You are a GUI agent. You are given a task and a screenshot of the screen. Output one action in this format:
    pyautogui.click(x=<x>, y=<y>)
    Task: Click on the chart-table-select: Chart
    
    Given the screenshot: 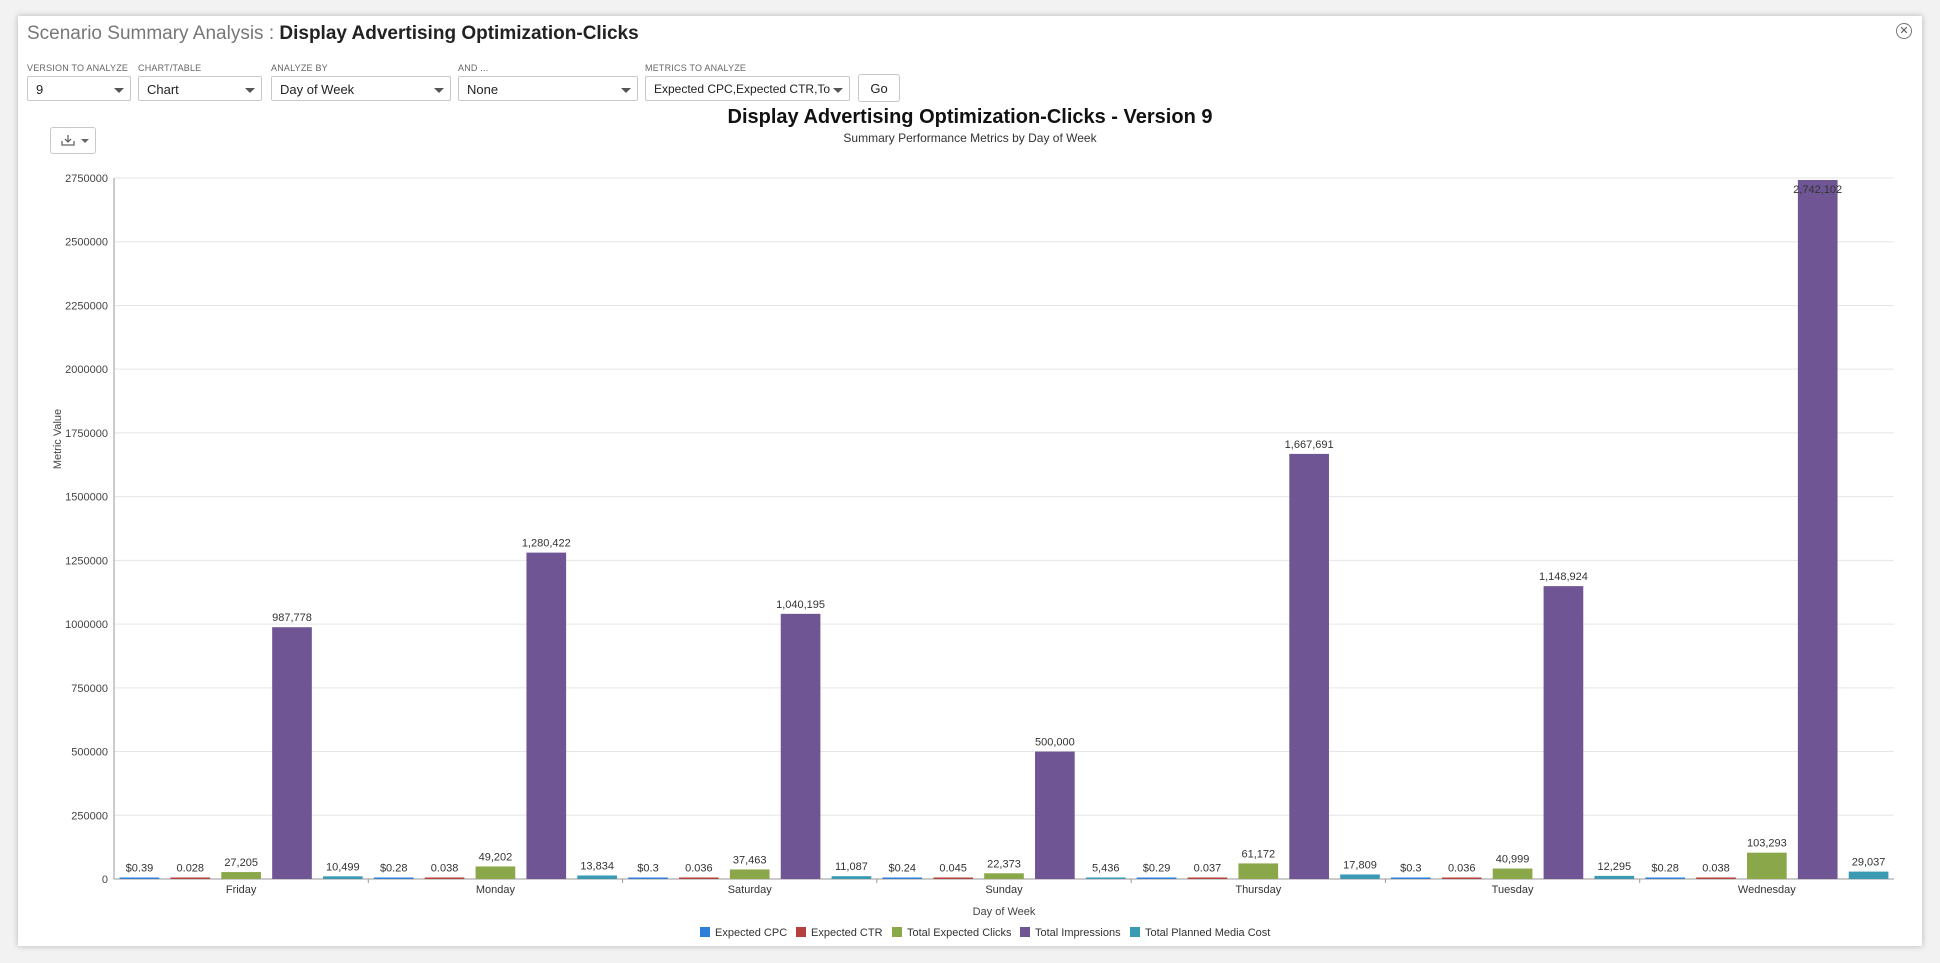 What is the action you would take?
    pyautogui.click(x=200, y=88)
    